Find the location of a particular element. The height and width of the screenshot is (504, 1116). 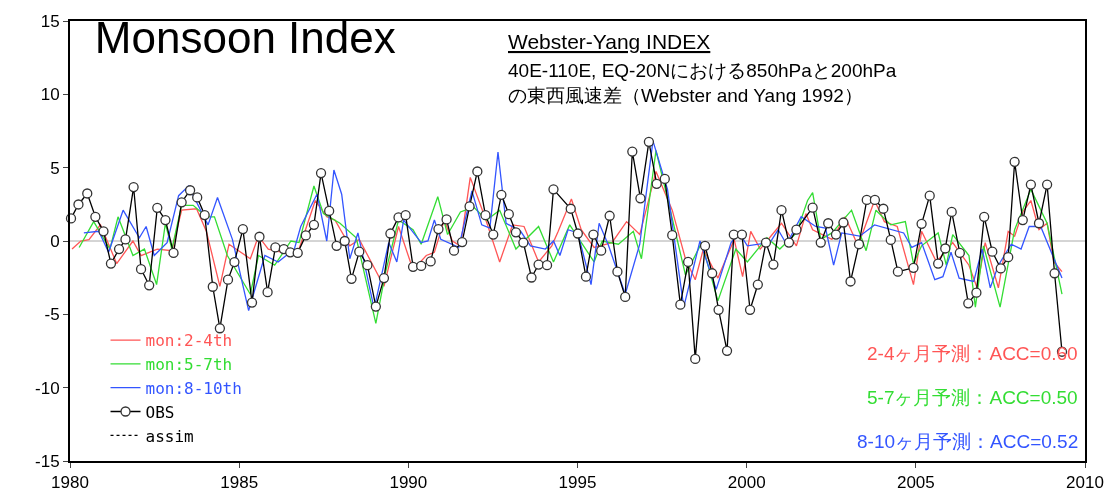

annotation: Webster-Yang INDEX is located at coordinates (609, 41).